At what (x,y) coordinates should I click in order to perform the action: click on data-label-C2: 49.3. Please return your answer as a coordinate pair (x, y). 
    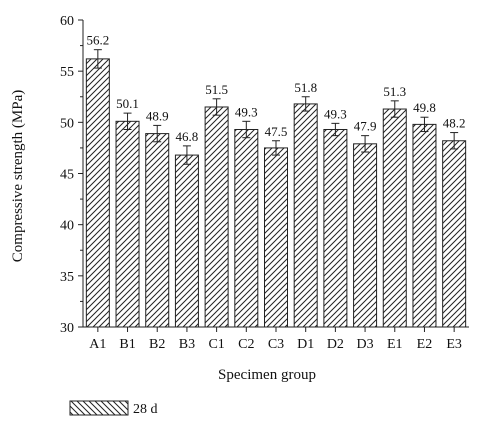
    Looking at the image, I should click on (246, 111).